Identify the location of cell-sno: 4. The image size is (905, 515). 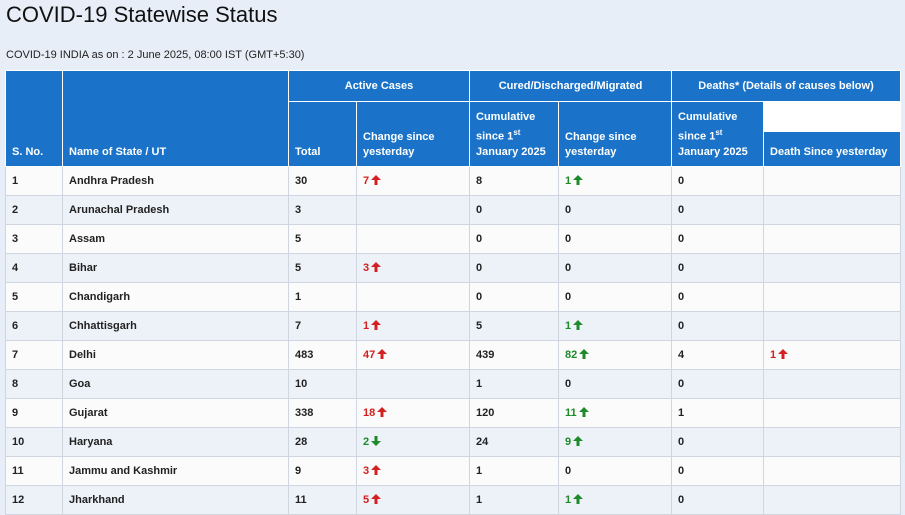
(34, 268).